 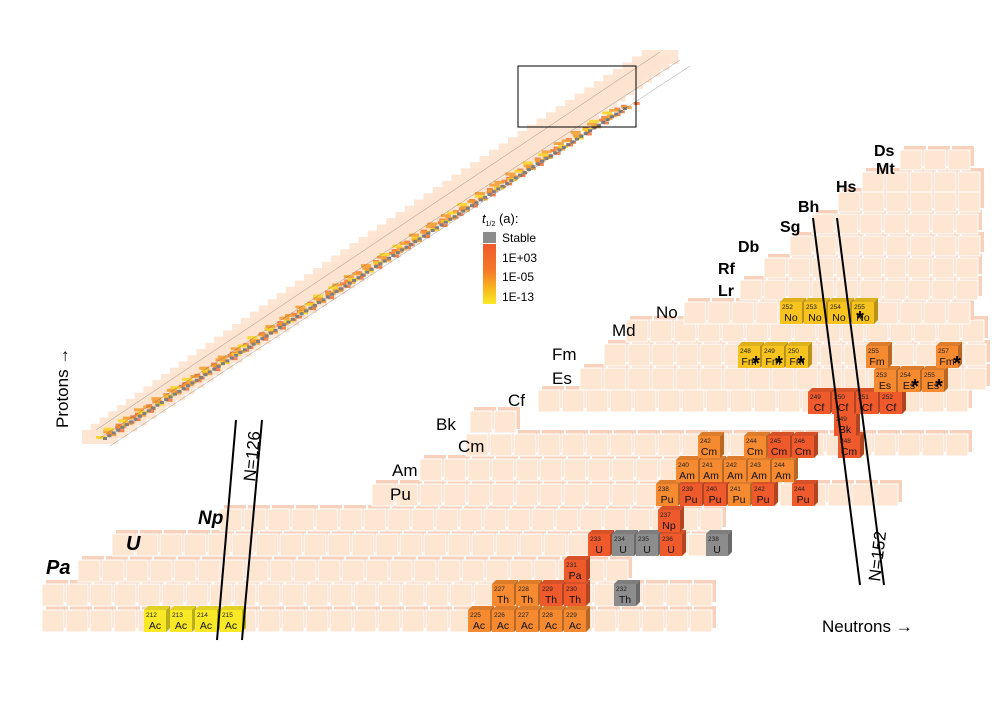 What do you see at coordinates (564, 354) in the screenshot?
I see `element-label-fm: Fm` at bounding box center [564, 354].